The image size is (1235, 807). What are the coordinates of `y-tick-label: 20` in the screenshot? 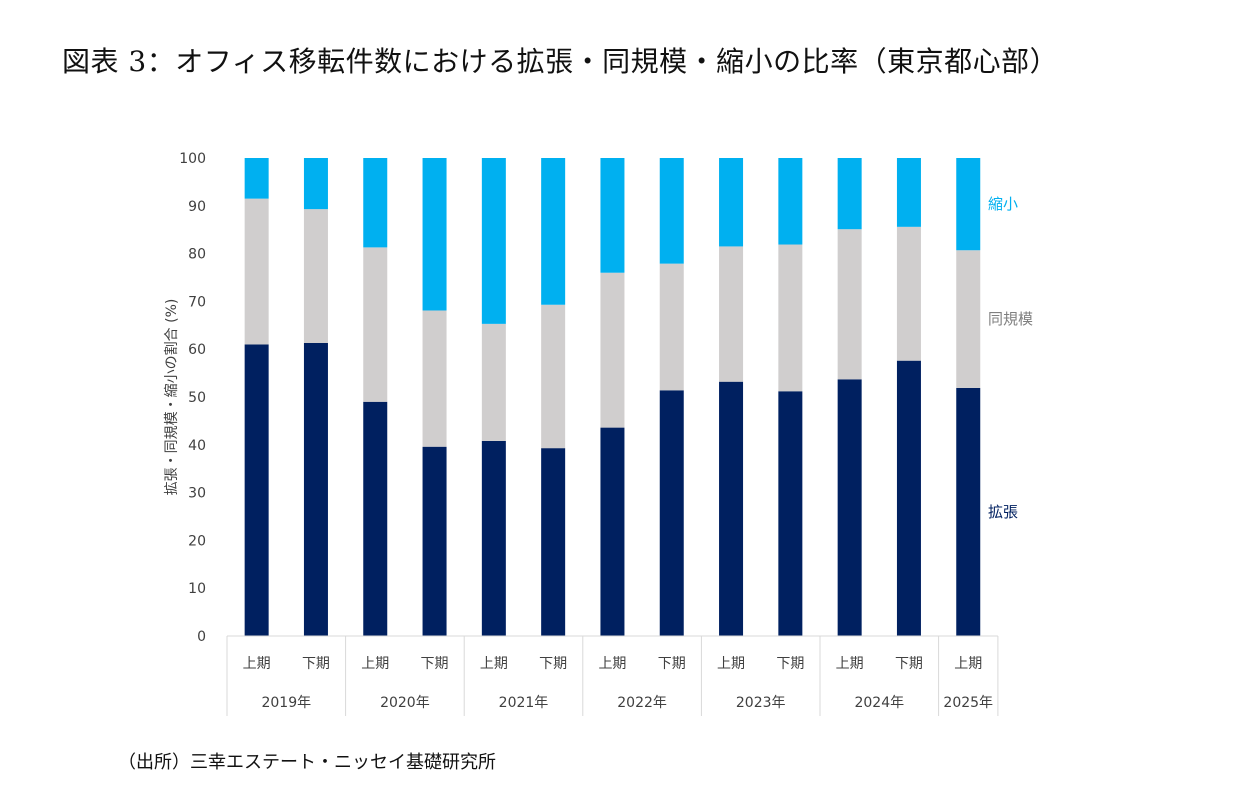 It's located at (197, 541).